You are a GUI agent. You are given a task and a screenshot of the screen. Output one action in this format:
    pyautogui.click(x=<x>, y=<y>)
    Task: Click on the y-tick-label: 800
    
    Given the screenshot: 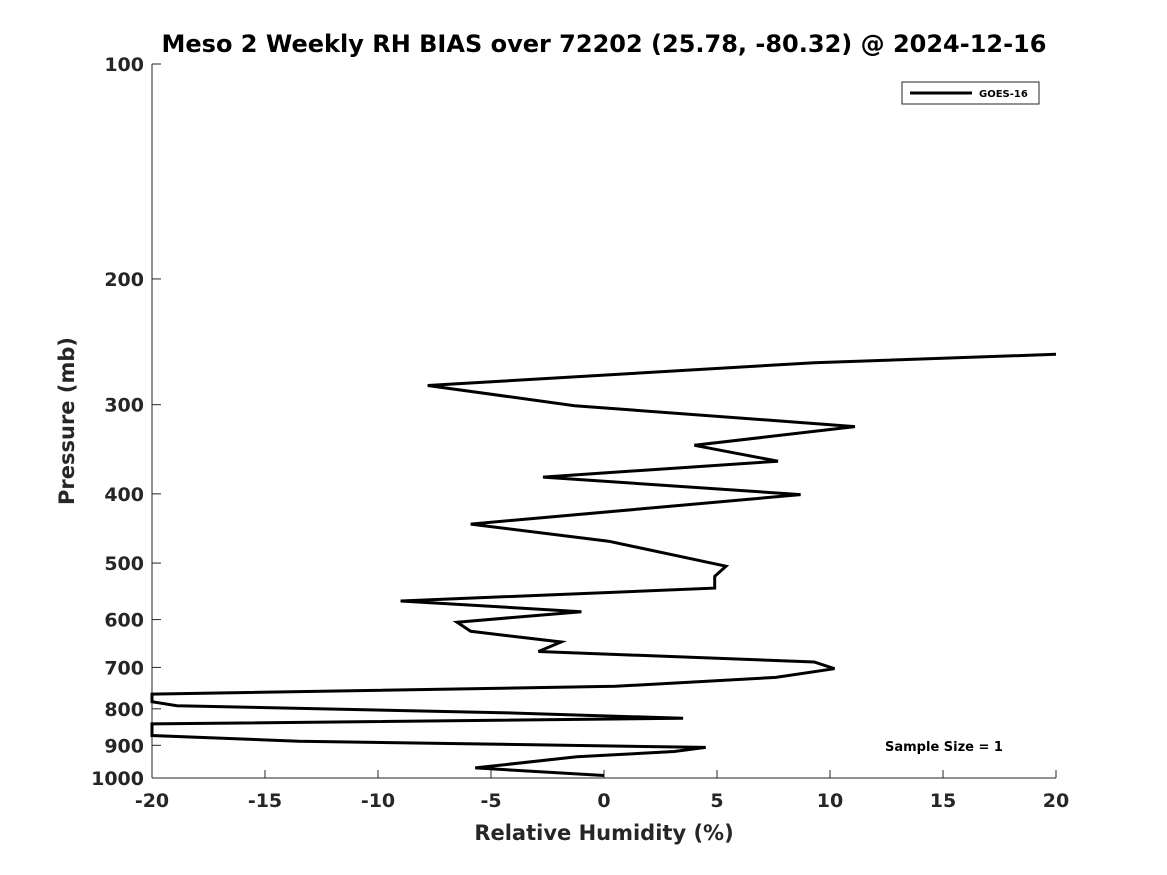 What is the action you would take?
    pyautogui.click(x=124, y=710)
    